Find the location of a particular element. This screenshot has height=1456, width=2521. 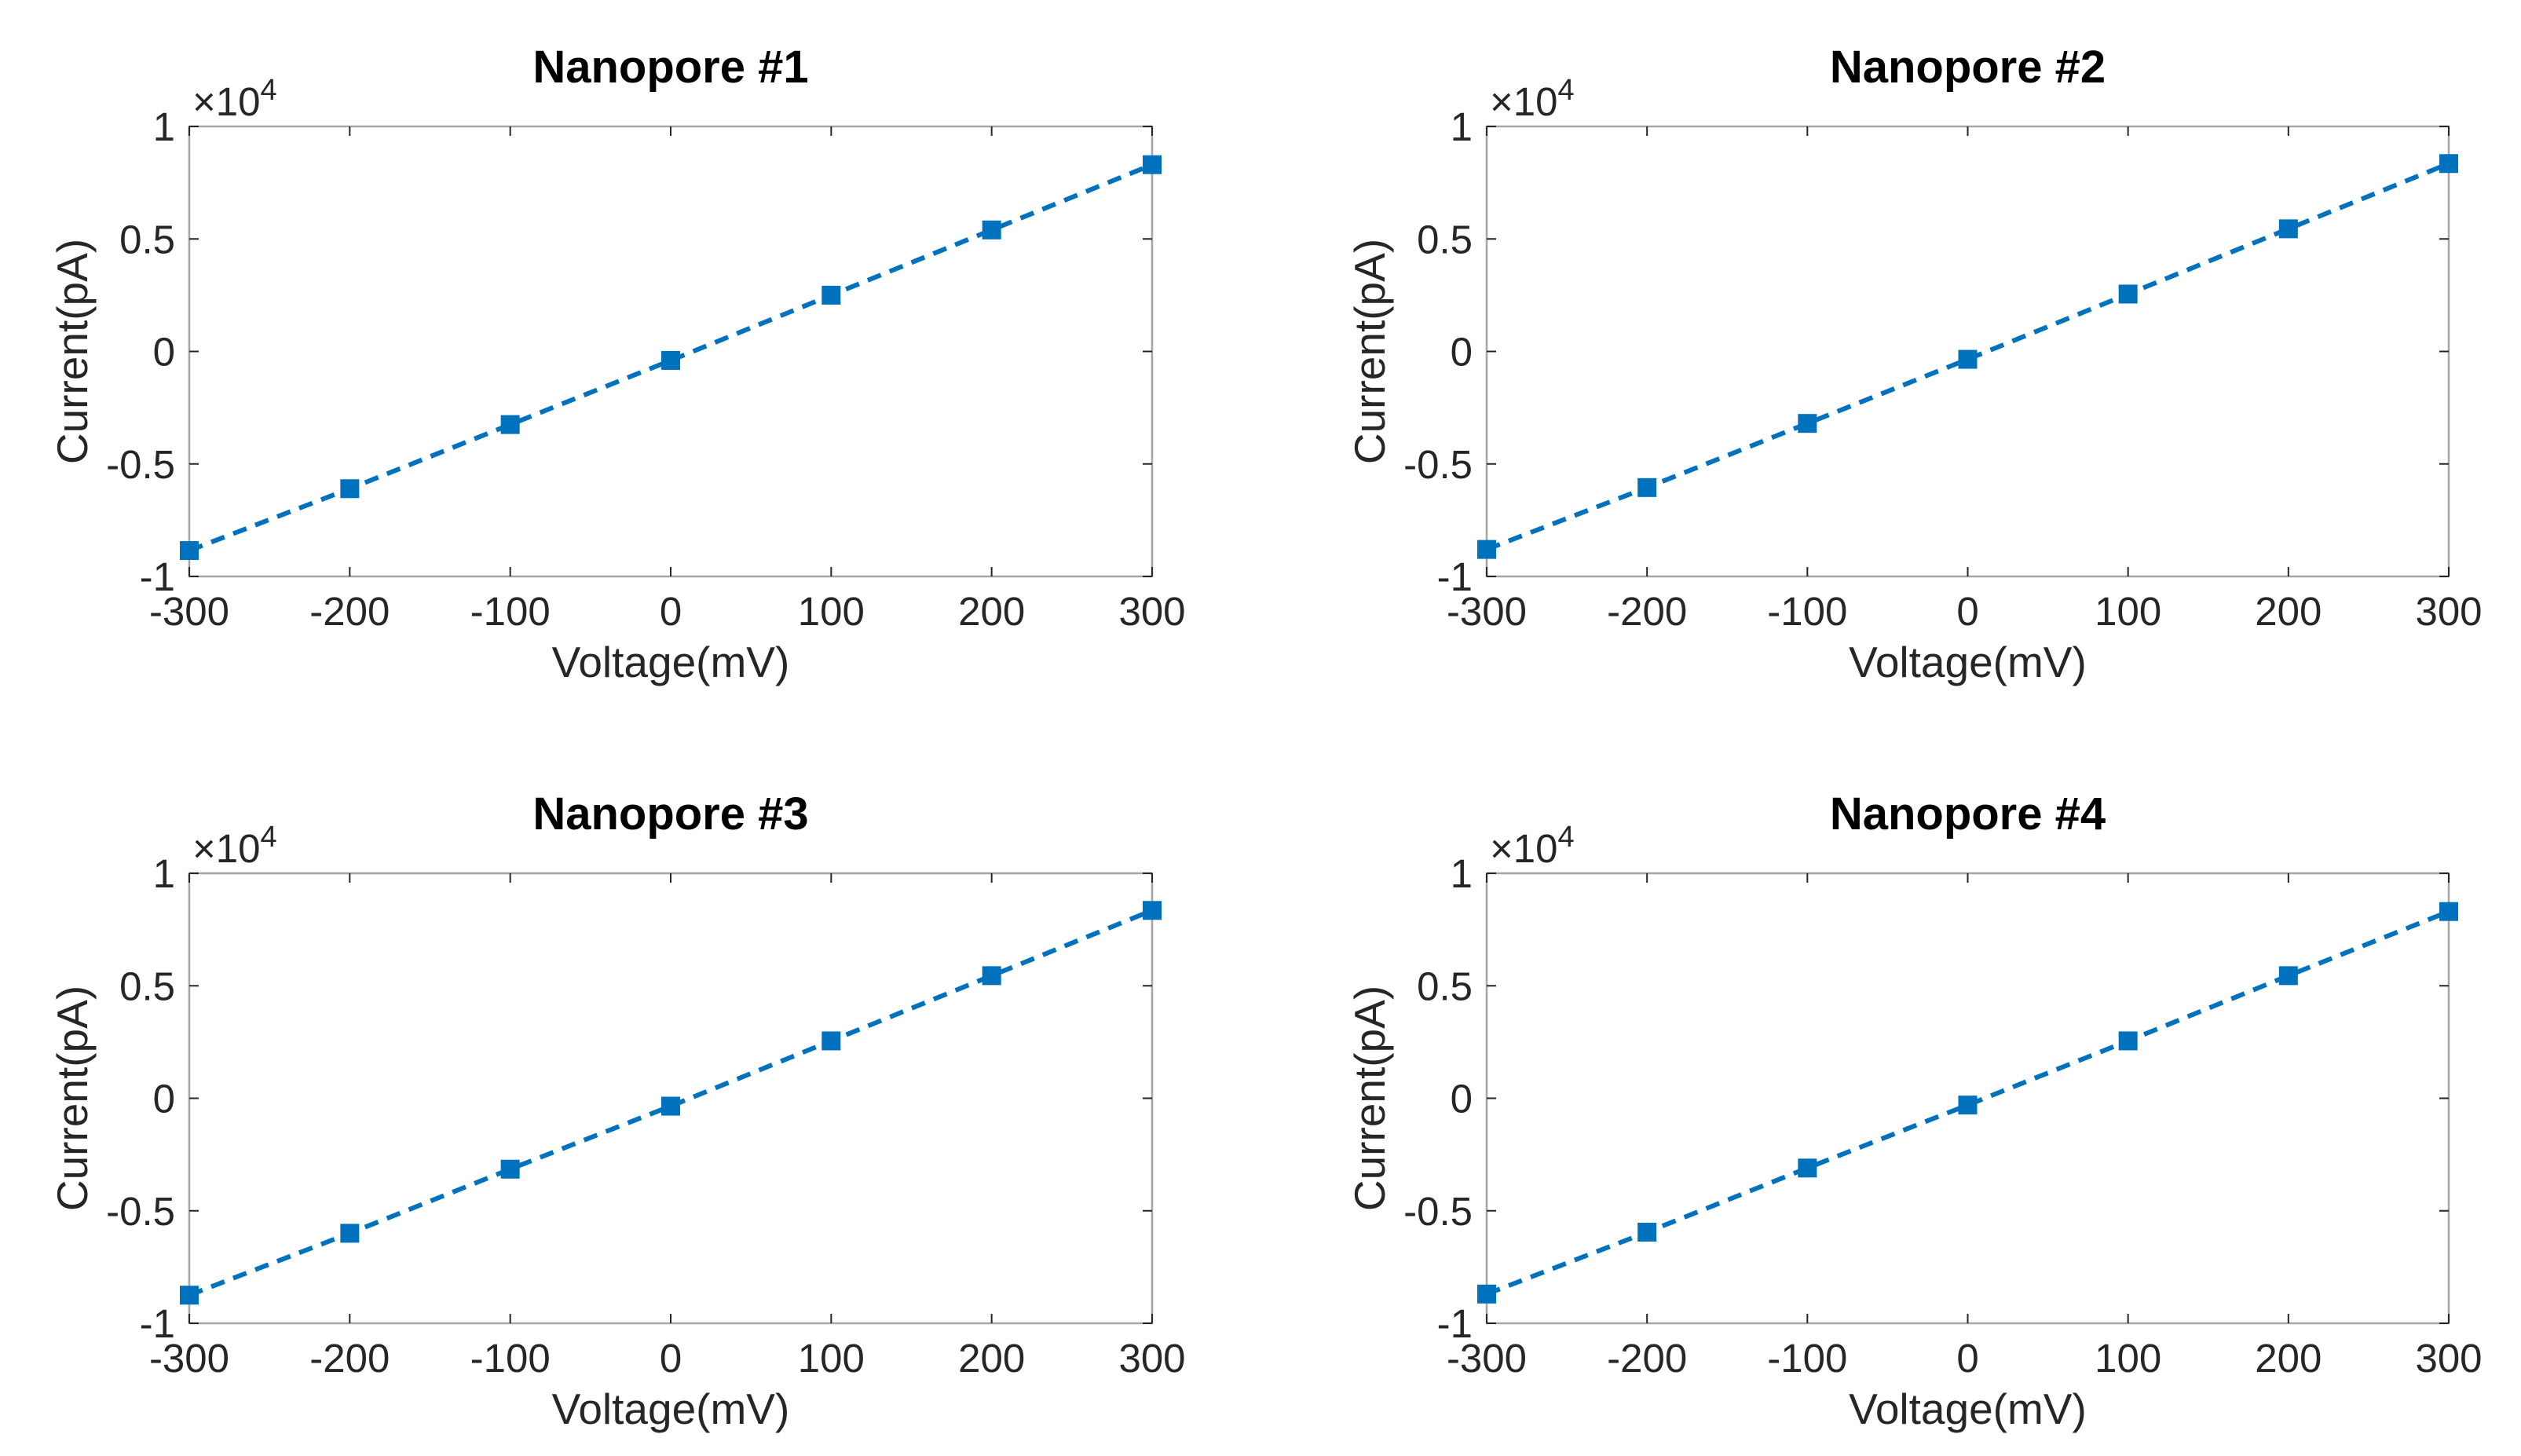

chart-title: Nanopore #2 is located at coordinates (1968, 67).